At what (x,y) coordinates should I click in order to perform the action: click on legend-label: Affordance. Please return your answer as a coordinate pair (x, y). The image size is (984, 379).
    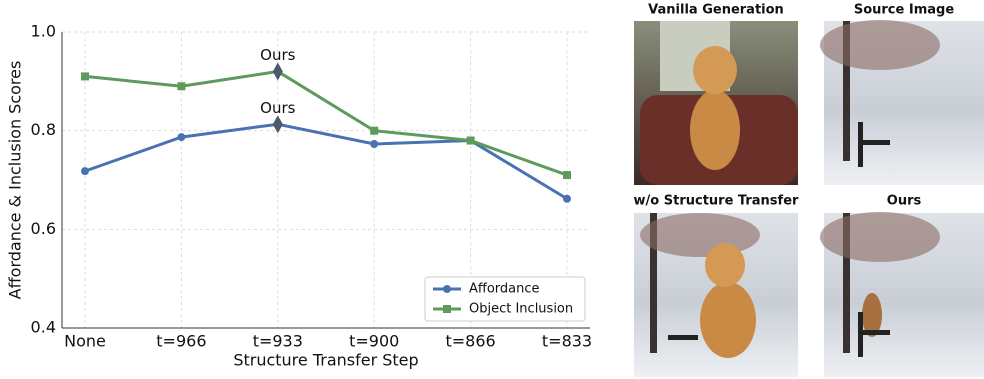
    Looking at the image, I should click on (504, 289).